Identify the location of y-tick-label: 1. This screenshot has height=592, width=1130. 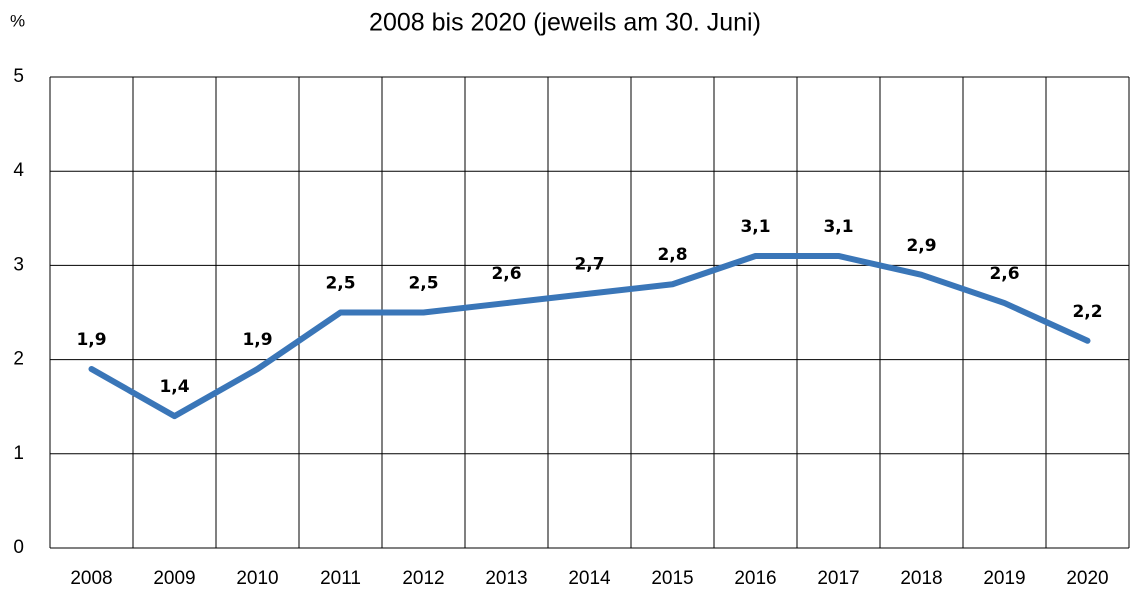
(18, 453).